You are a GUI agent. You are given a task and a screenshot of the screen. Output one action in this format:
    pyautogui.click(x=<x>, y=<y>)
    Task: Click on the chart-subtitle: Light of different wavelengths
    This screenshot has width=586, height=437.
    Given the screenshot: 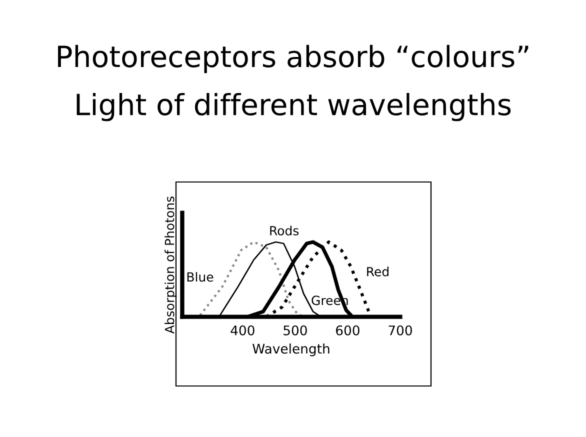 What is the action you would take?
    pyautogui.click(x=293, y=107)
    